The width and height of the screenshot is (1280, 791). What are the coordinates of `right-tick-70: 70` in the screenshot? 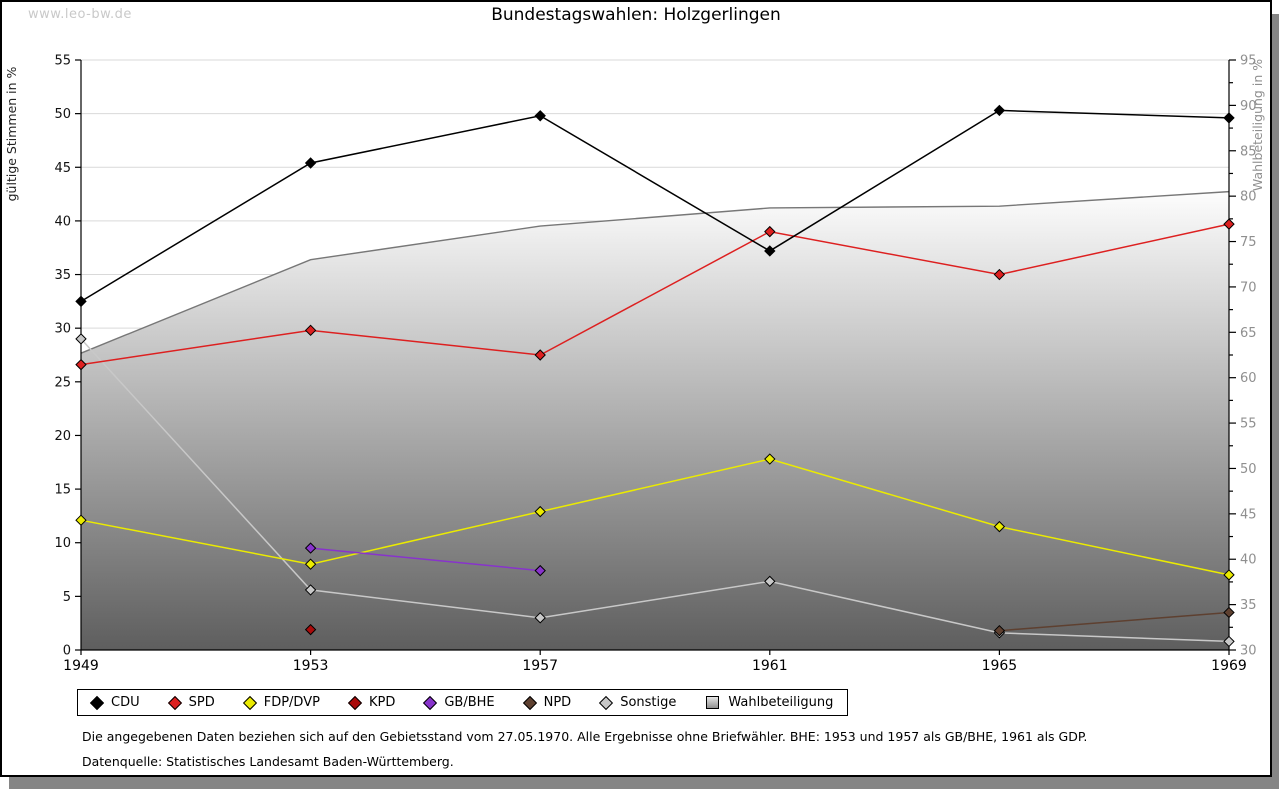 It's located at (1248, 287).